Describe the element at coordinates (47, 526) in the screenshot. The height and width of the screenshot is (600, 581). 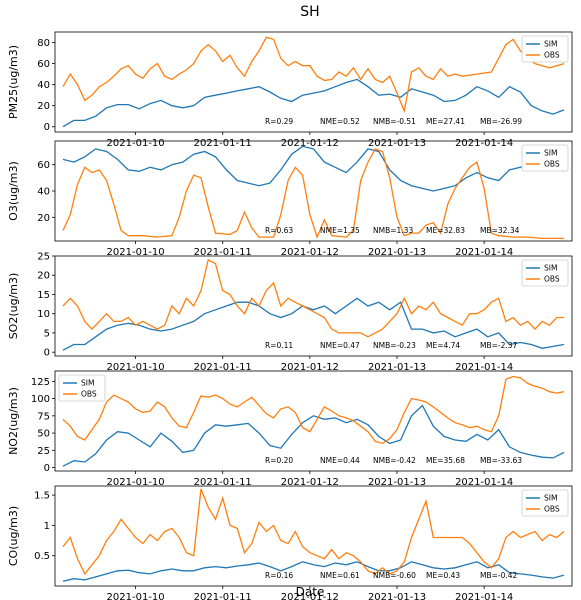
I see `y-tick-label: 1` at that location.